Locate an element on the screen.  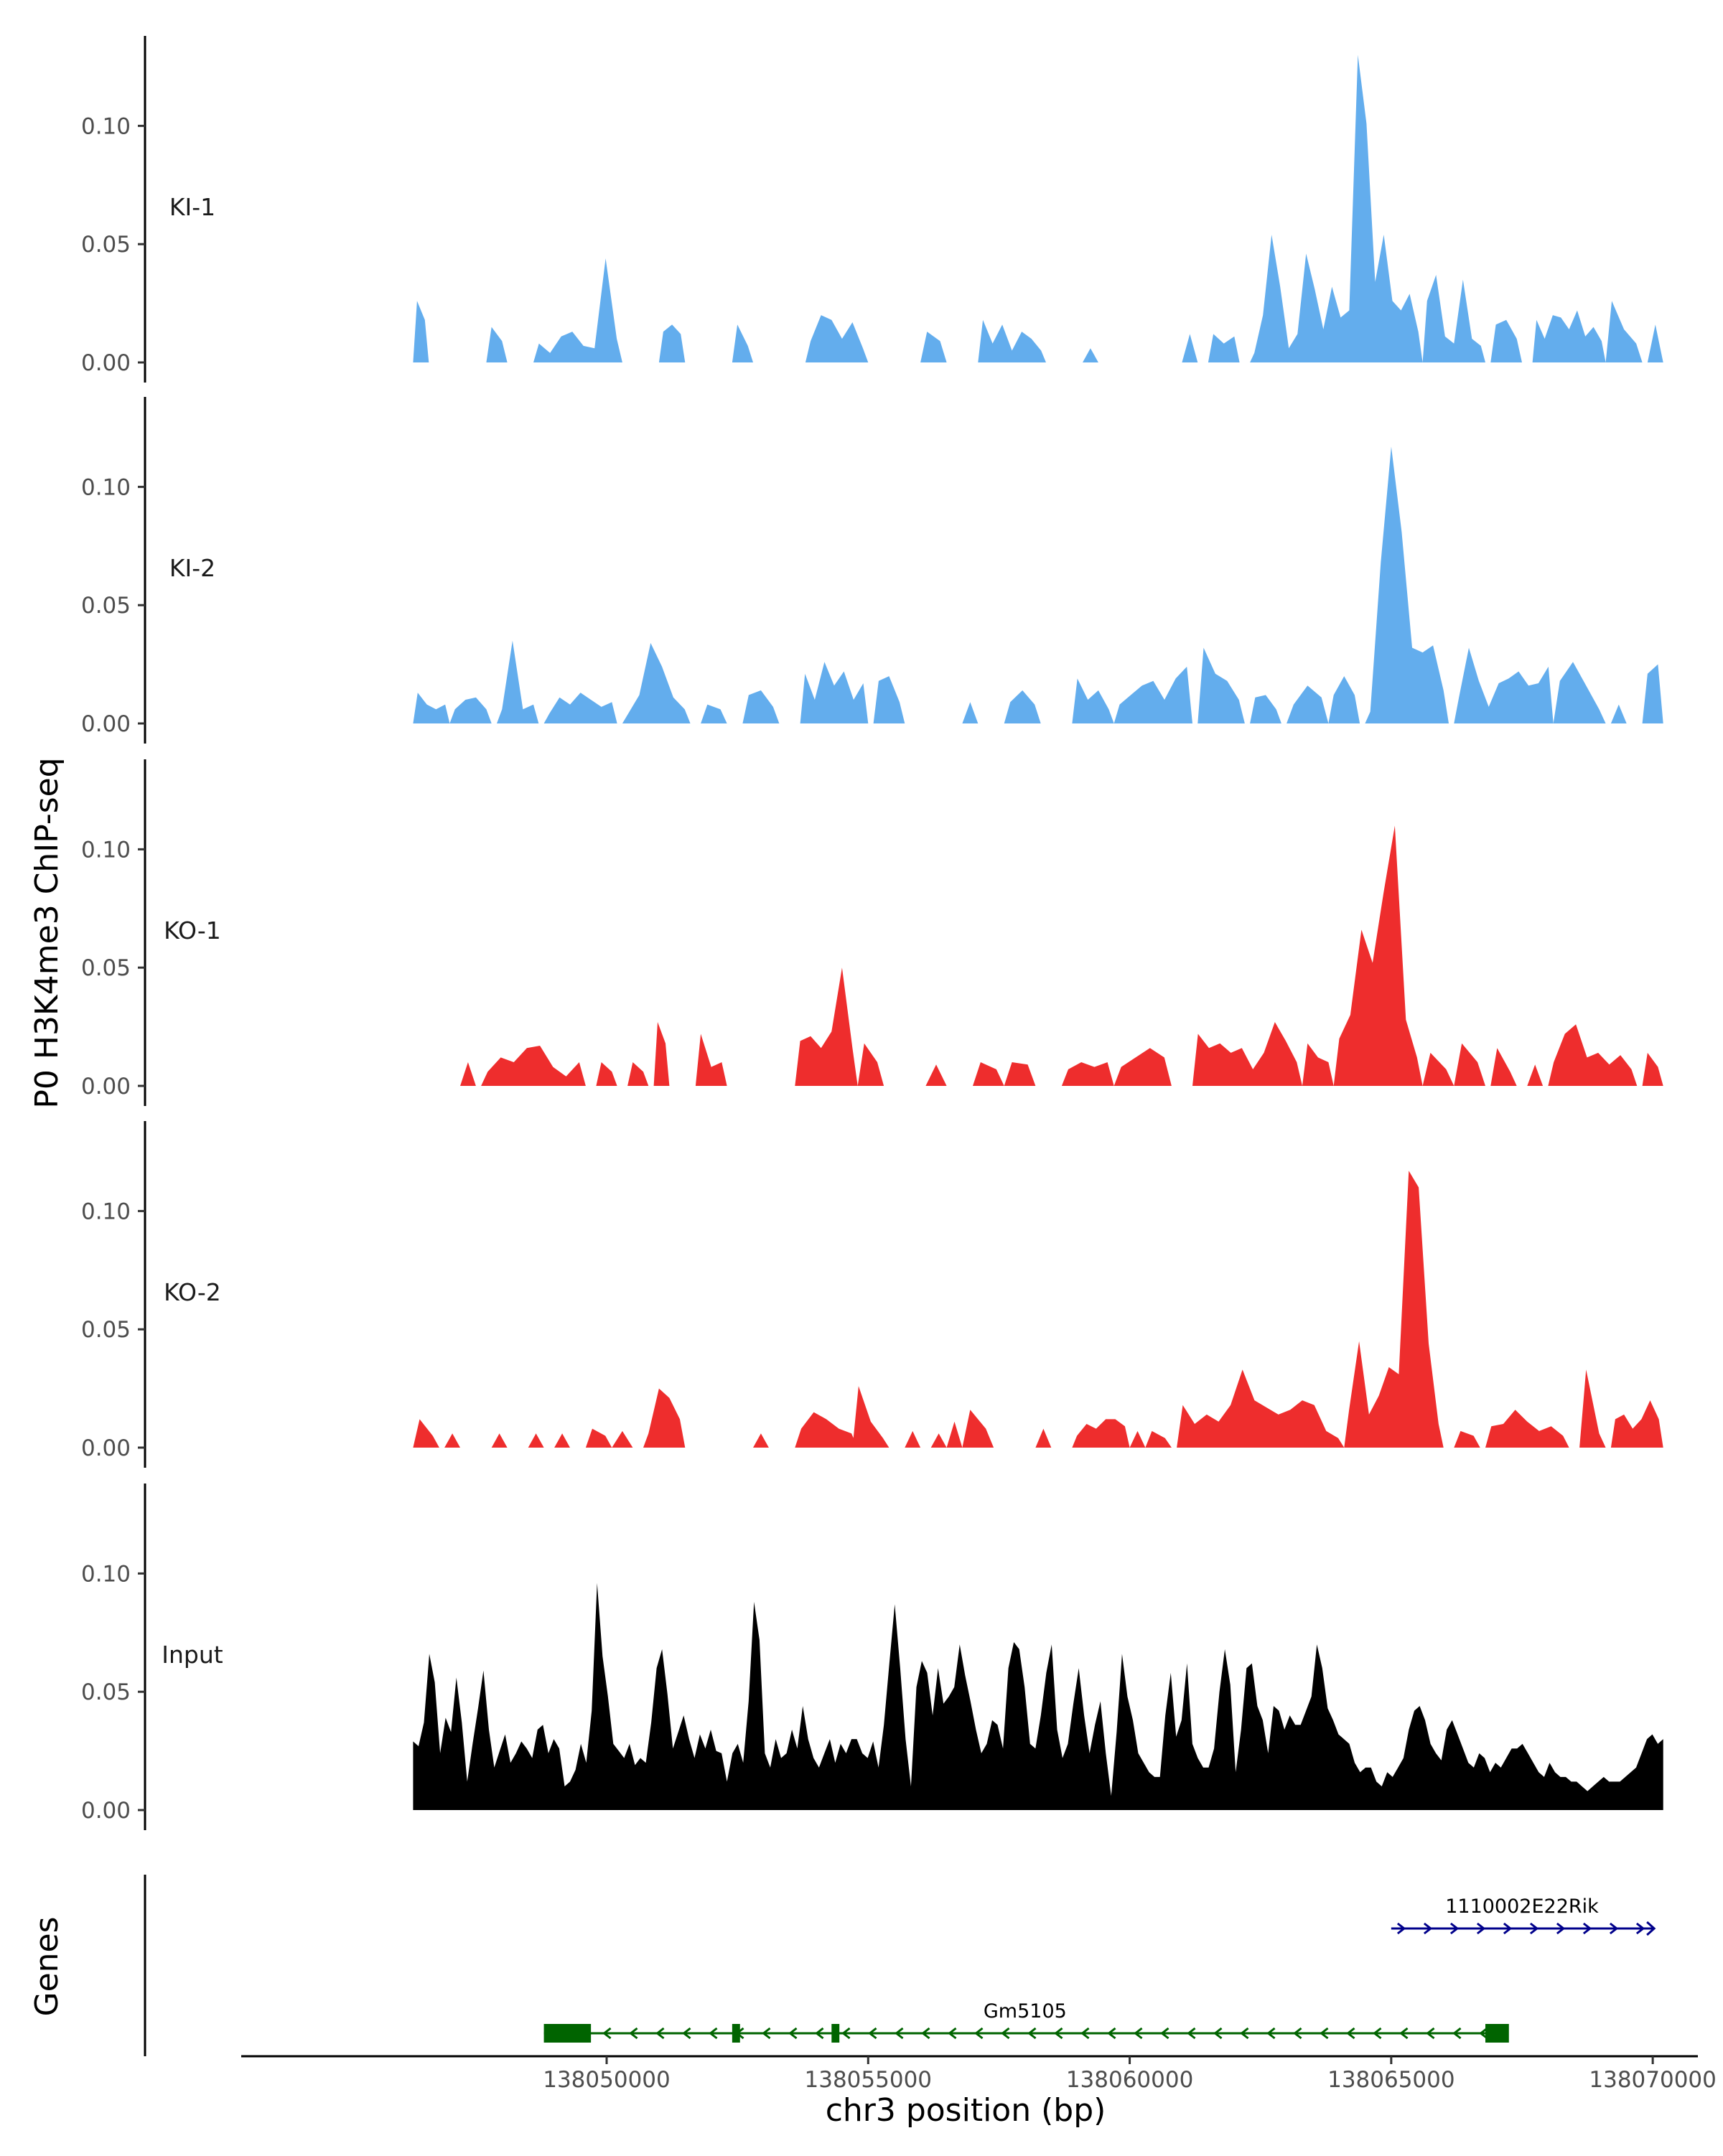
x-axis-title: chr3 position (bp) is located at coordinates (966, 2110).